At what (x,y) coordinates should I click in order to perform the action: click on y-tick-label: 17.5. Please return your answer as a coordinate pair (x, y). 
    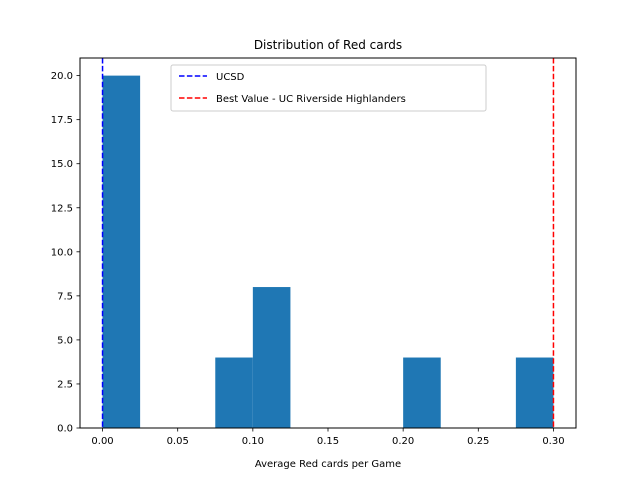
    Looking at the image, I should click on (62, 120).